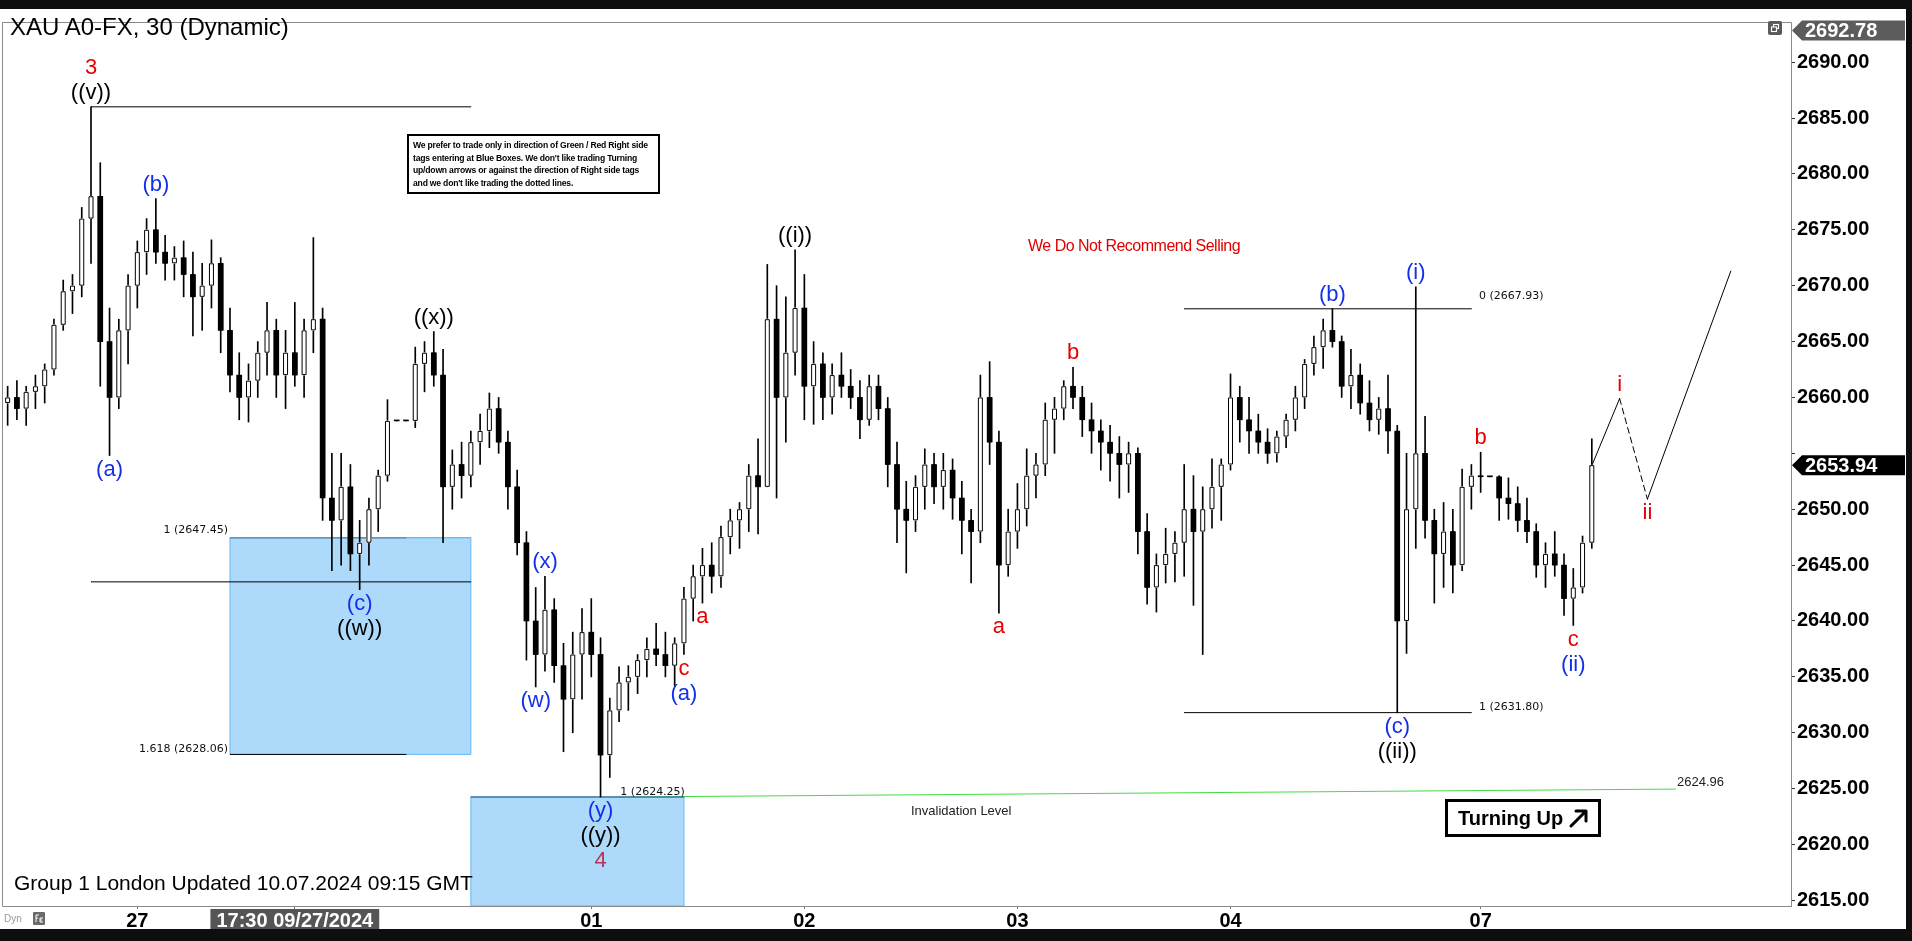 This screenshot has width=1912, height=941. Describe the element at coordinates (545, 561) in the screenshot. I see `annotation: (x)` at that location.